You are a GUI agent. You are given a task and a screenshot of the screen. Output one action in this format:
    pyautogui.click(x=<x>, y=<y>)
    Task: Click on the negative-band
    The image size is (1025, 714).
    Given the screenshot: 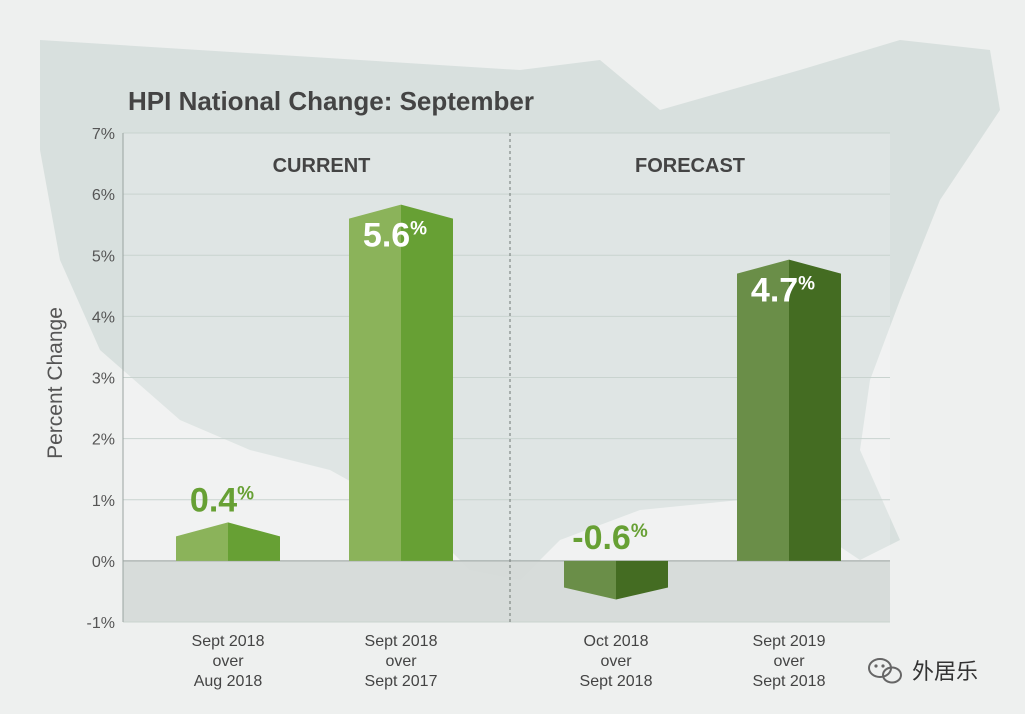 What is the action you would take?
    pyautogui.click(x=506, y=591)
    